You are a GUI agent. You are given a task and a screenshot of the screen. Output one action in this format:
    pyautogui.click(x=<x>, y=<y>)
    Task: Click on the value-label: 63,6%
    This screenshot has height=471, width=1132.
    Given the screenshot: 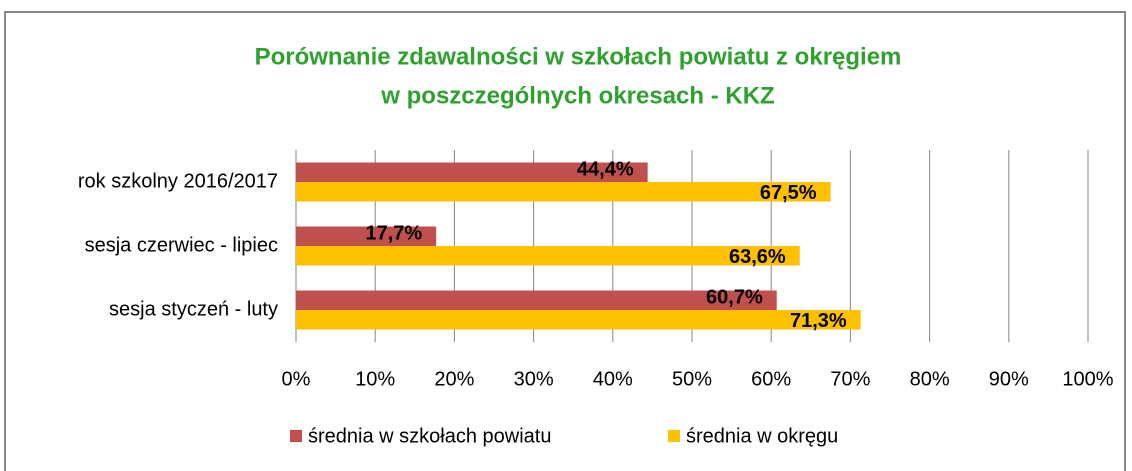 What is the action you would take?
    pyautogui.click(x=757, y=257)
    